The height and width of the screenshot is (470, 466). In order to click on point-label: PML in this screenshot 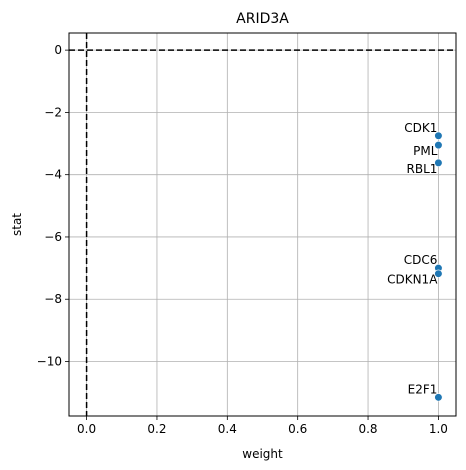, I will do `click(425, 151)`.